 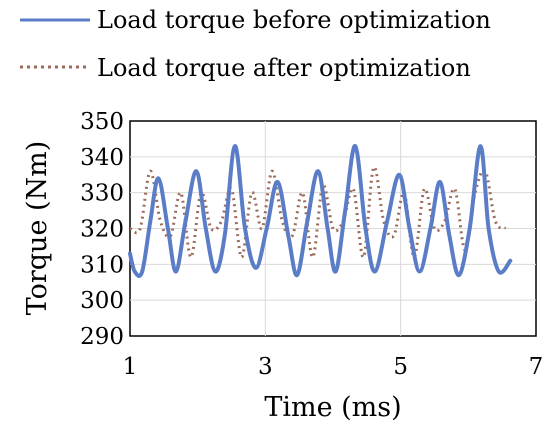 I want to click on x-tick-labels: 1 3 5 7, so click(x=333, y=367).